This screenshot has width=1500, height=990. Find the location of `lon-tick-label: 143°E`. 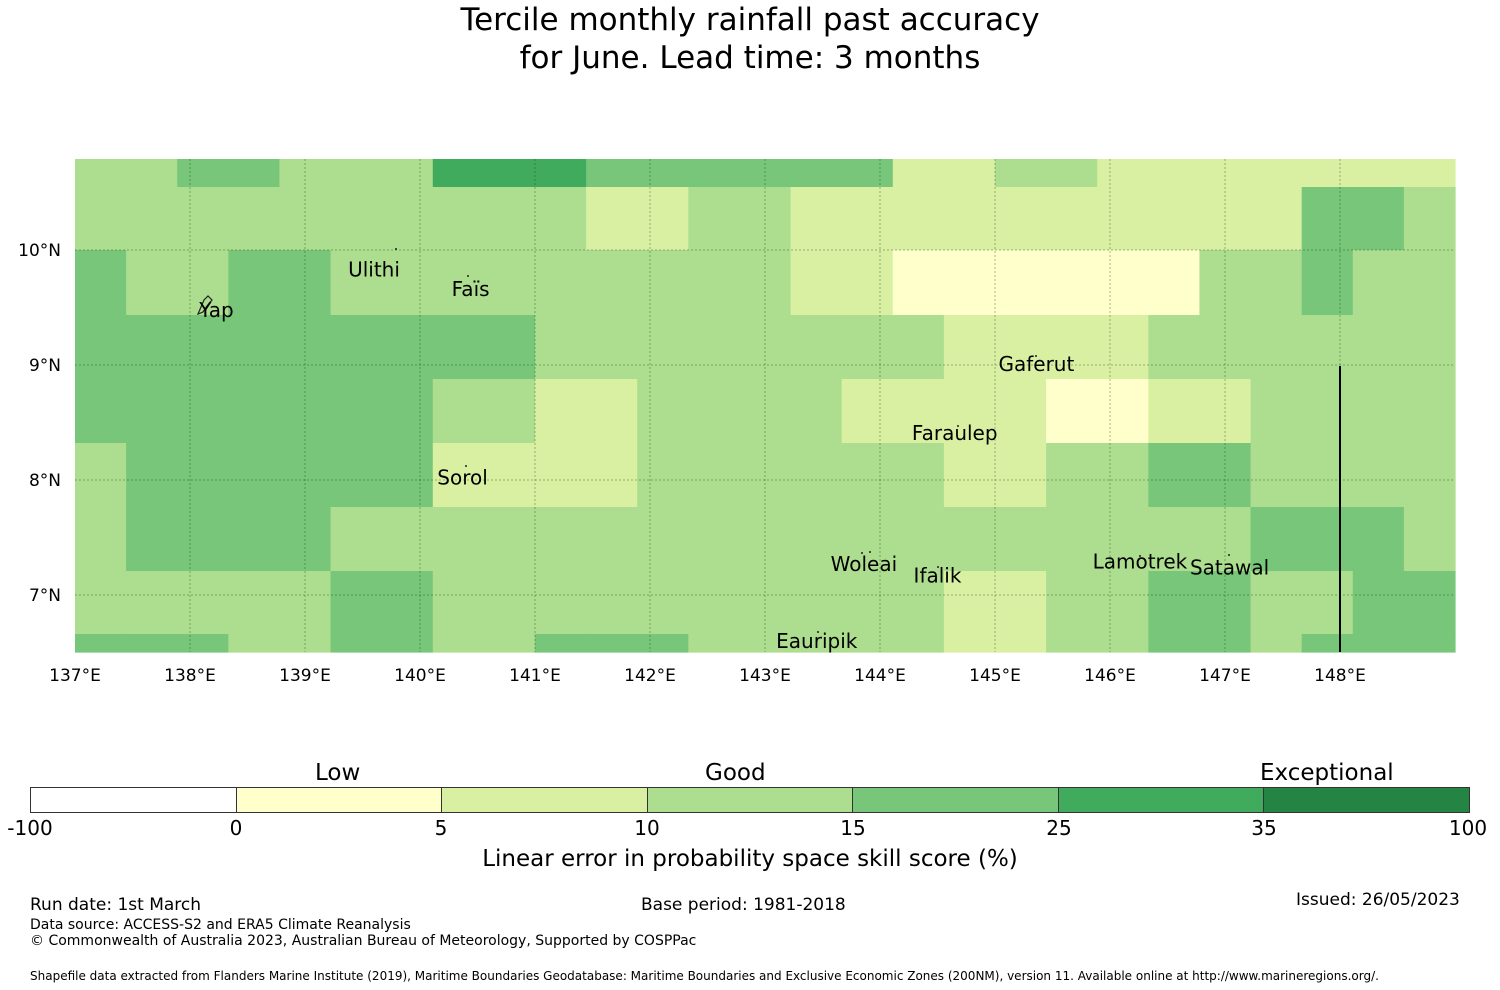

lon-tick-label: 143°E is located at coordinates (765, 676).